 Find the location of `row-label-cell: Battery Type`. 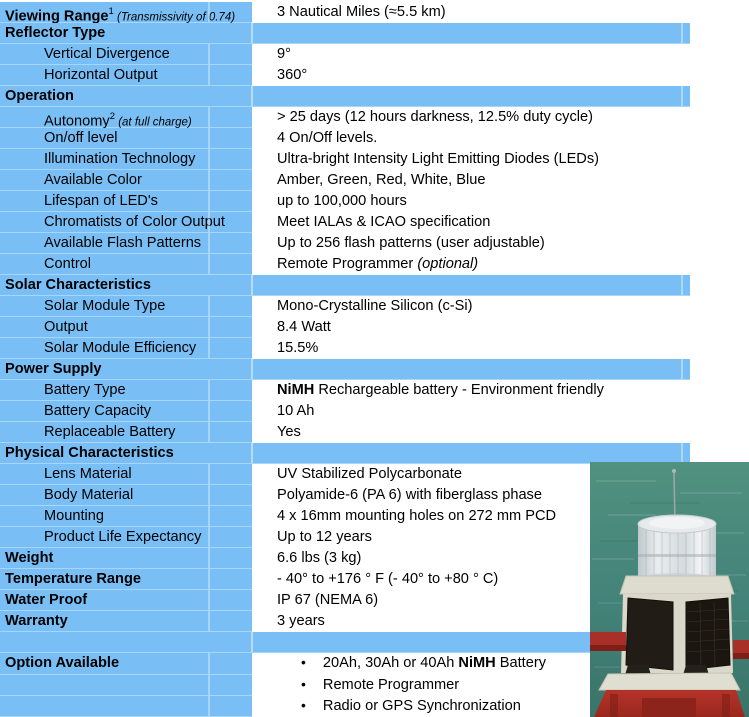

row-label-cell: Battery Type is located at coordinates (126, 391).